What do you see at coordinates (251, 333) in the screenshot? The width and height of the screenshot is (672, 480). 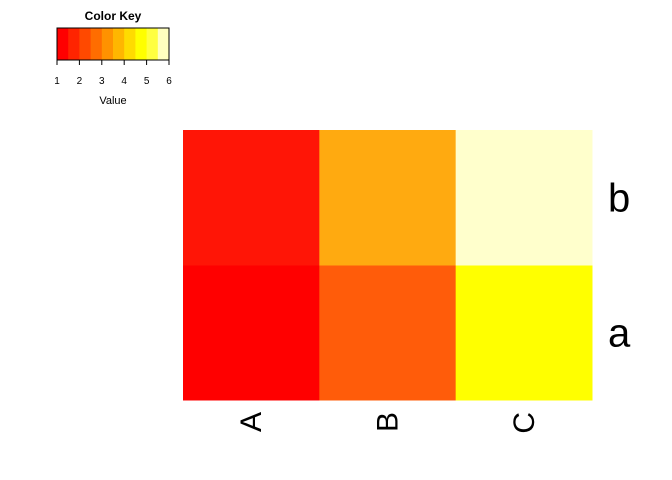 I see `heatmap-cell-A-a` at bounding box center [251, 333].